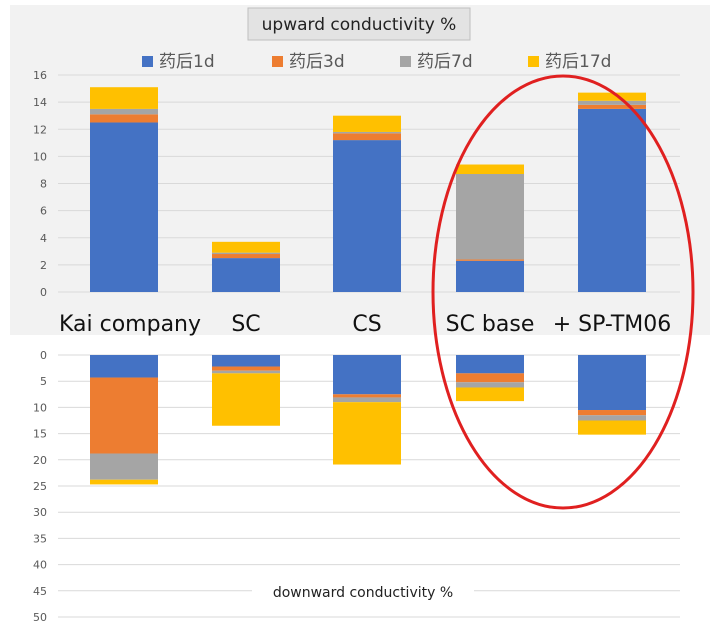  Describe the element at coordinates (612, 324) in the screenshot. I see `category-label-sp-tm06: + SP-TM06` at that location.